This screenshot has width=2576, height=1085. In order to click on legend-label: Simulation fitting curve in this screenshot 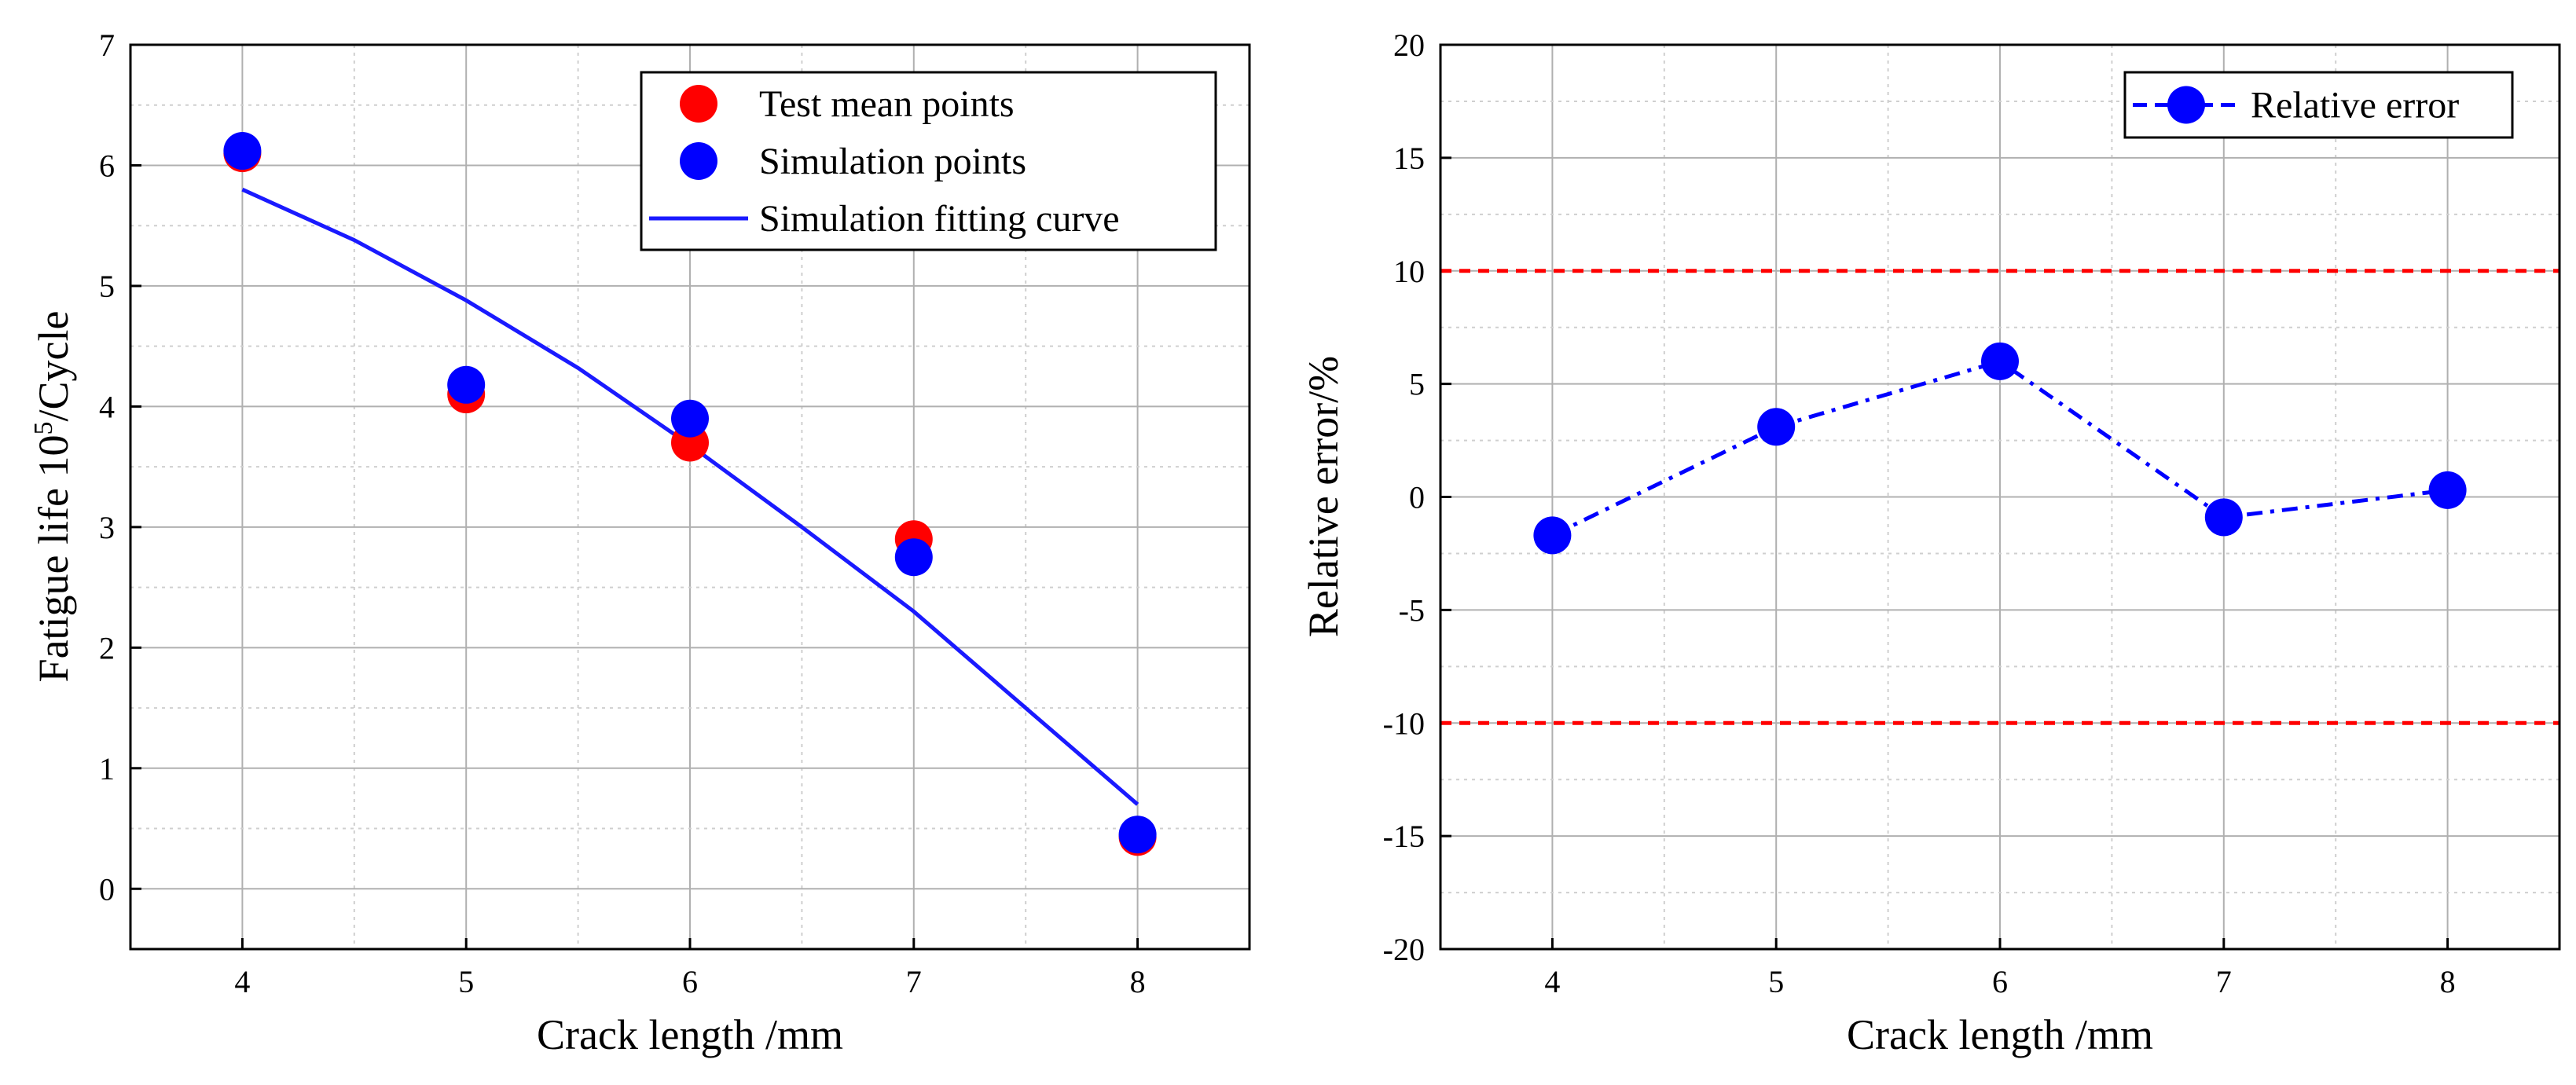, I will do `click(939, 219)`.